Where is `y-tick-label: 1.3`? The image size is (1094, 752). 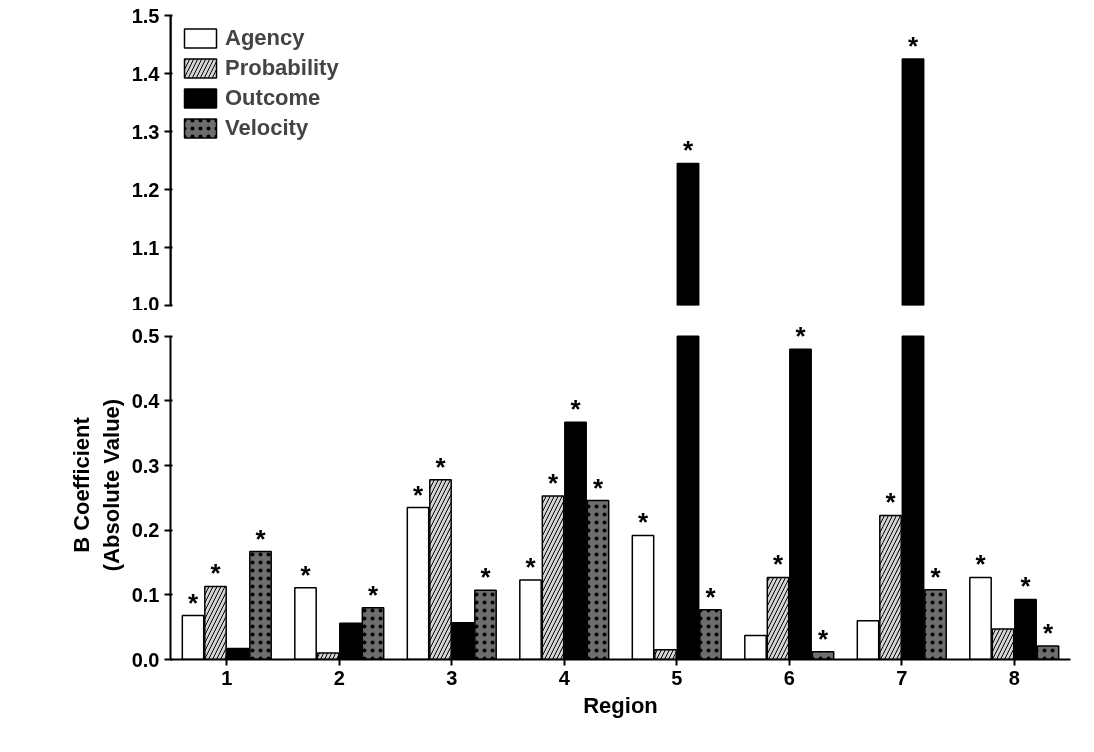 y-tick-label: 1.3 is located at coordinates (145, 131).